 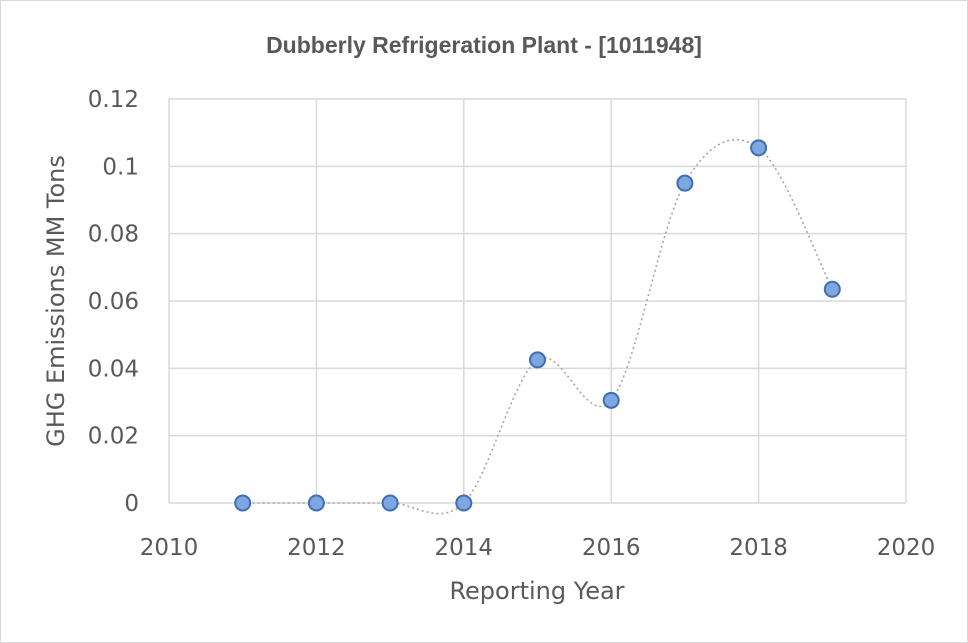 I want to click on y-tick-labels: 0 0.02 0.04 0.06 0.08 0.1 0.12, so click(x=113, y=302).